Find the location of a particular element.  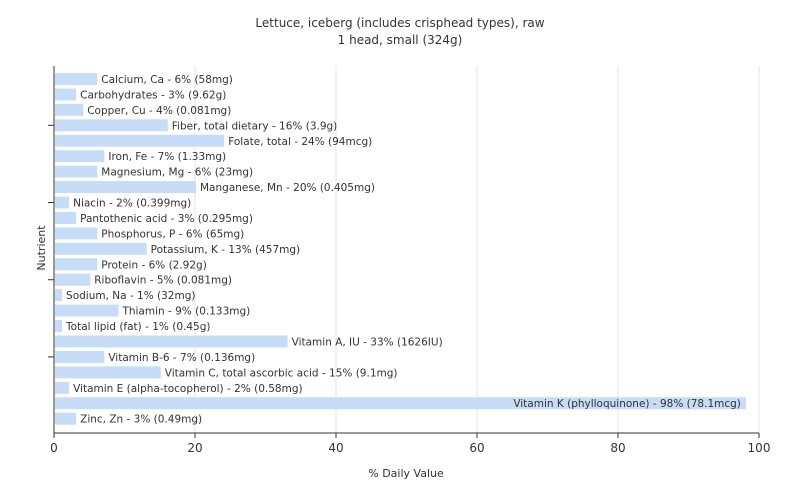

x-tick-labels: 0 20 40 60 80 100 is located at coordinates (410, 448).